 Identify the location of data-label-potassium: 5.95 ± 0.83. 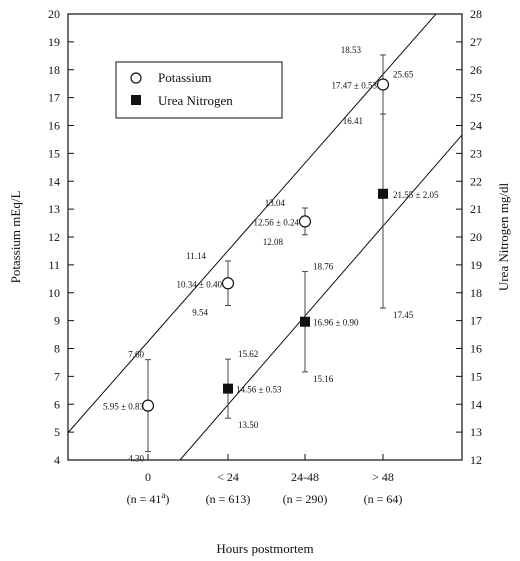
(123, 407).